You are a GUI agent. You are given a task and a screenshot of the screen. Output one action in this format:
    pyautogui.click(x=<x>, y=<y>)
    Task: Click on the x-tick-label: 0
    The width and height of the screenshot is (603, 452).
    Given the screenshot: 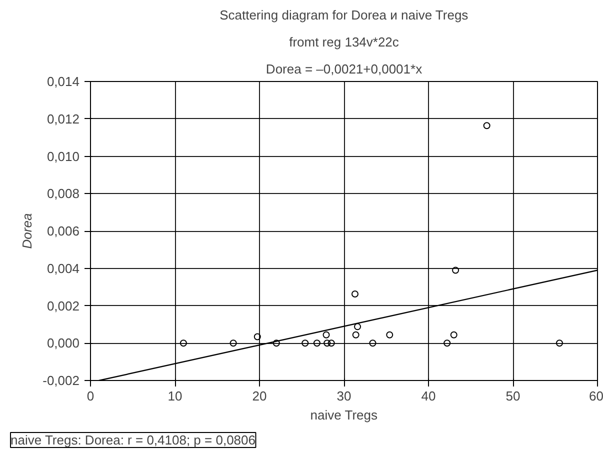 What is the action you would take?
    pyautogui.click(x=90, y=396)
    